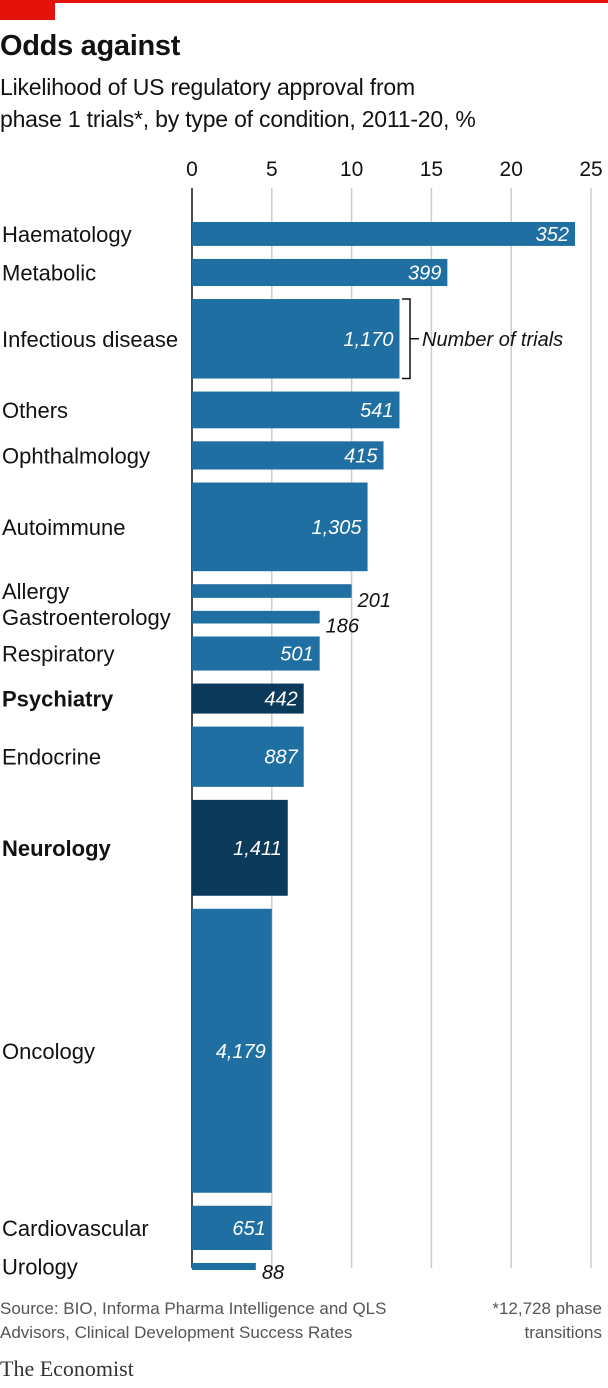  What do you see at coordinates (563, 1332) in the screenshot?
I see `footnote-line-2: transitions` at bounding box center [563, 1332].